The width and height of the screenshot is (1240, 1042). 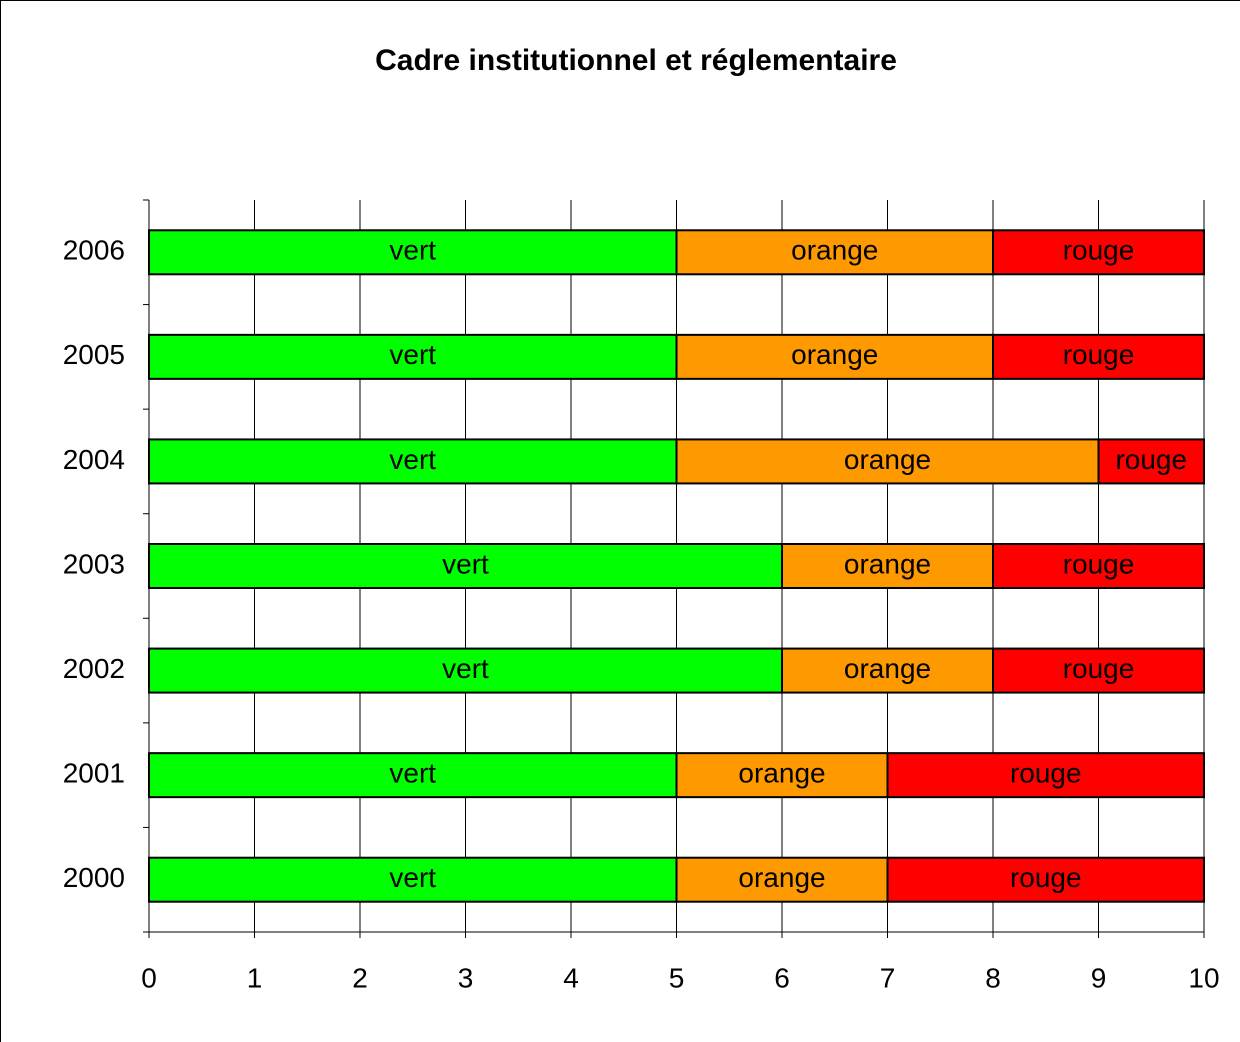 I want to click on x-tick-label: 0, so click(x=149, y=977).